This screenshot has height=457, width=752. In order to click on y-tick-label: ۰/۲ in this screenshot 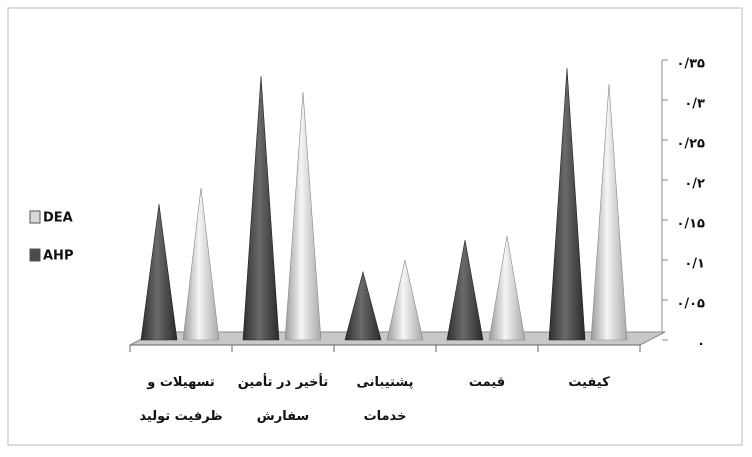, I will do `click(694, 184)`.